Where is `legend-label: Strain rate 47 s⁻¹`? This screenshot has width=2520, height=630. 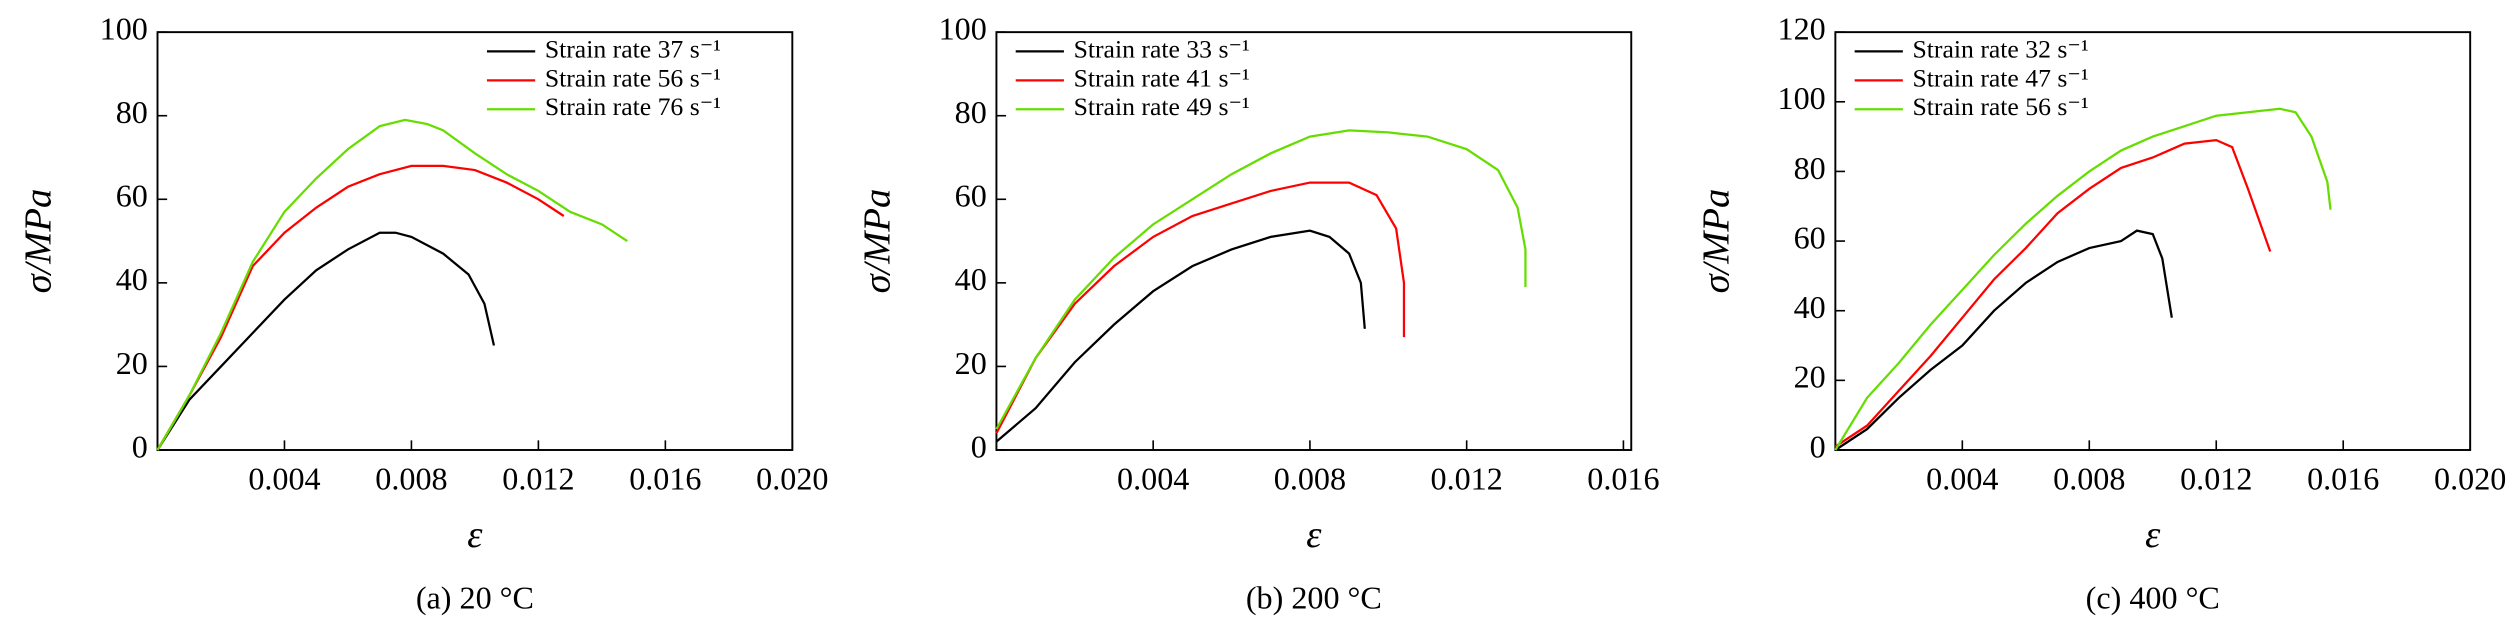 legend-label: Strain rate 47 s⁻¹ is located at coordinates (2001, 77).